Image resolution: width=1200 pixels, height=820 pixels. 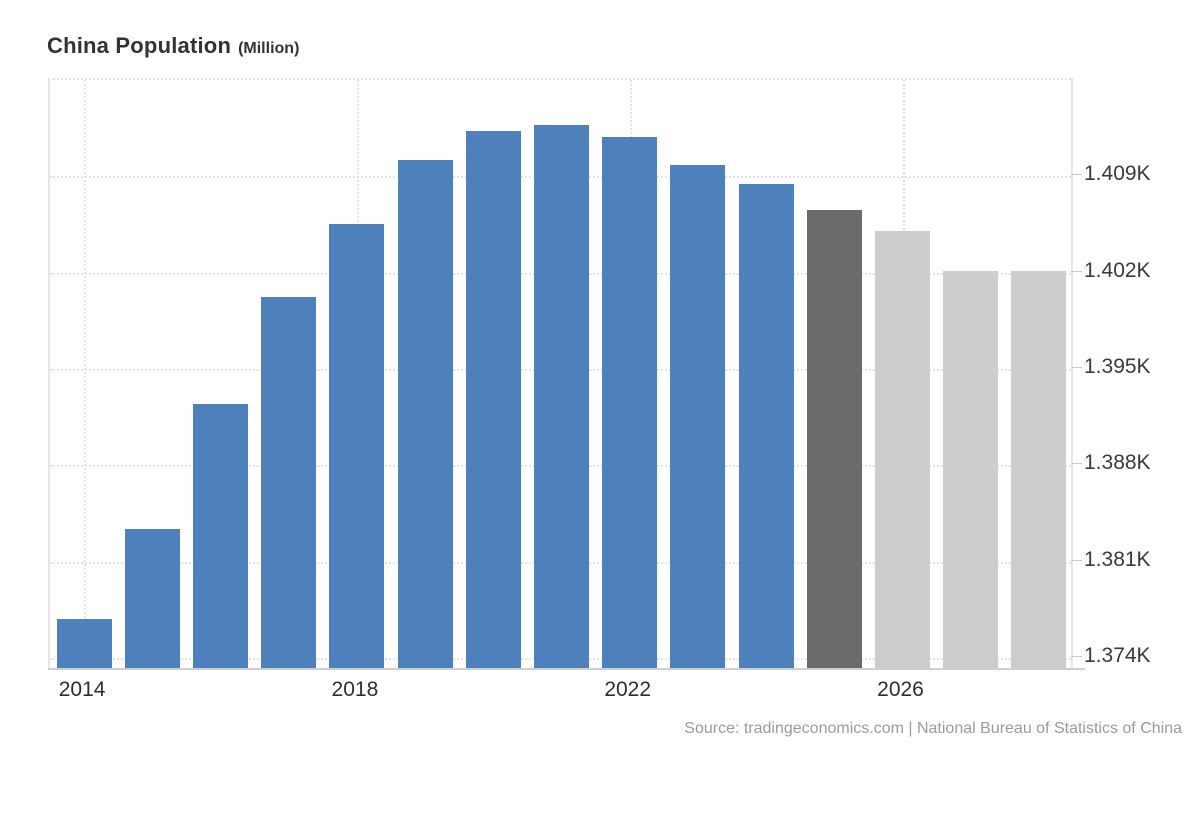 I want to click on y-axis-label: 1.388K, so click(x=1117, y=463).